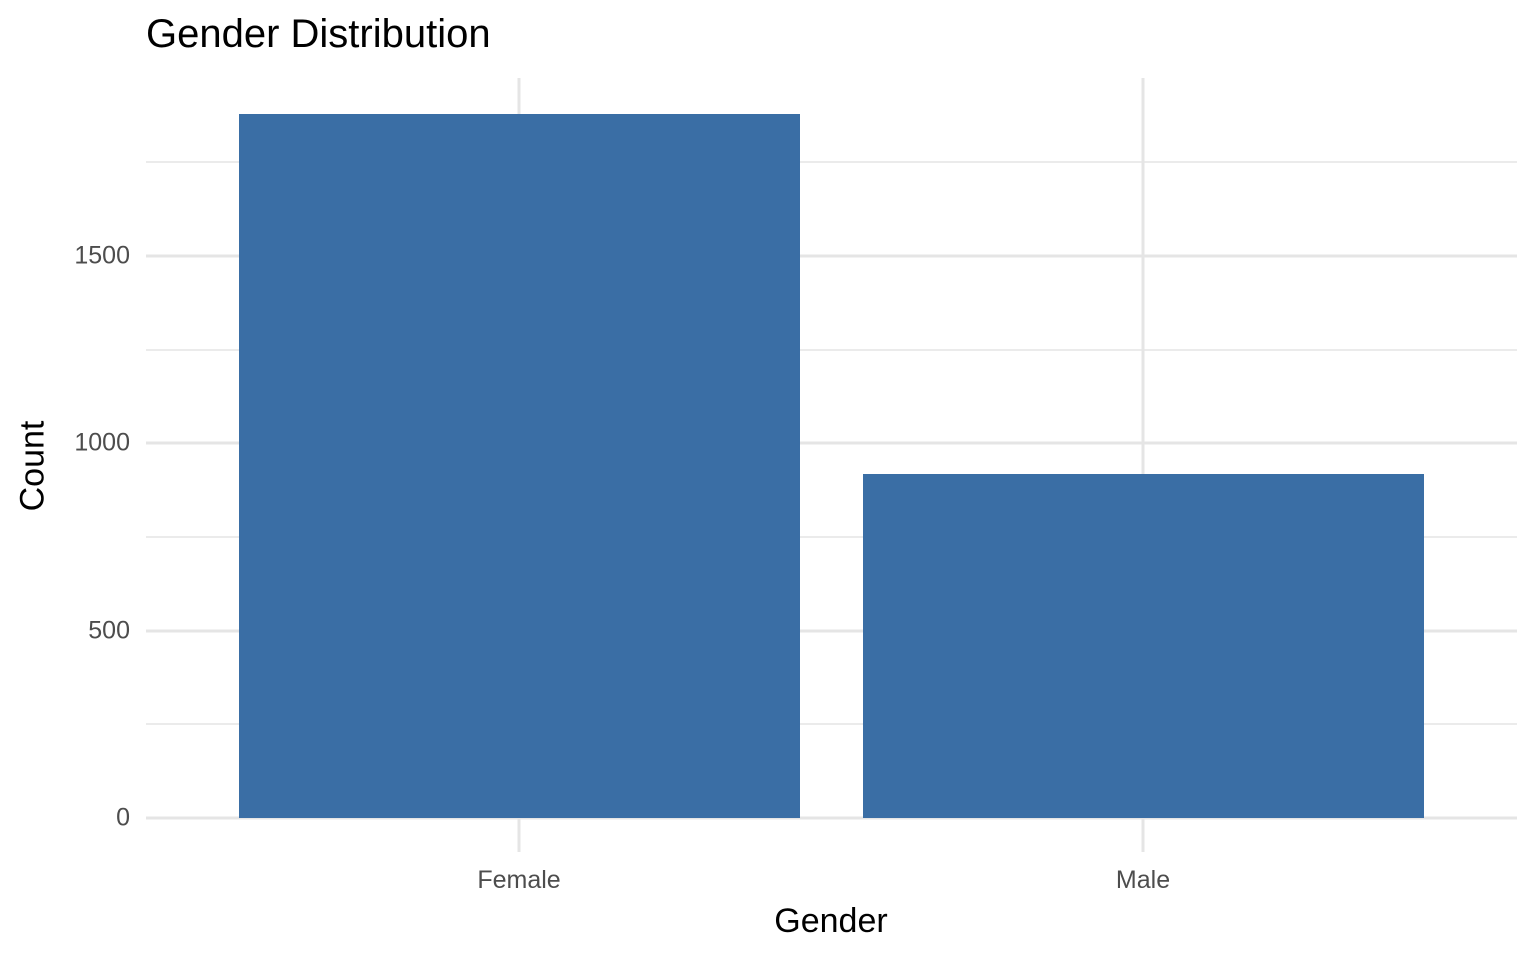 This screenshot has height=960, width=1536. I want to click on x-tick-label: Female, so click(519, 880).